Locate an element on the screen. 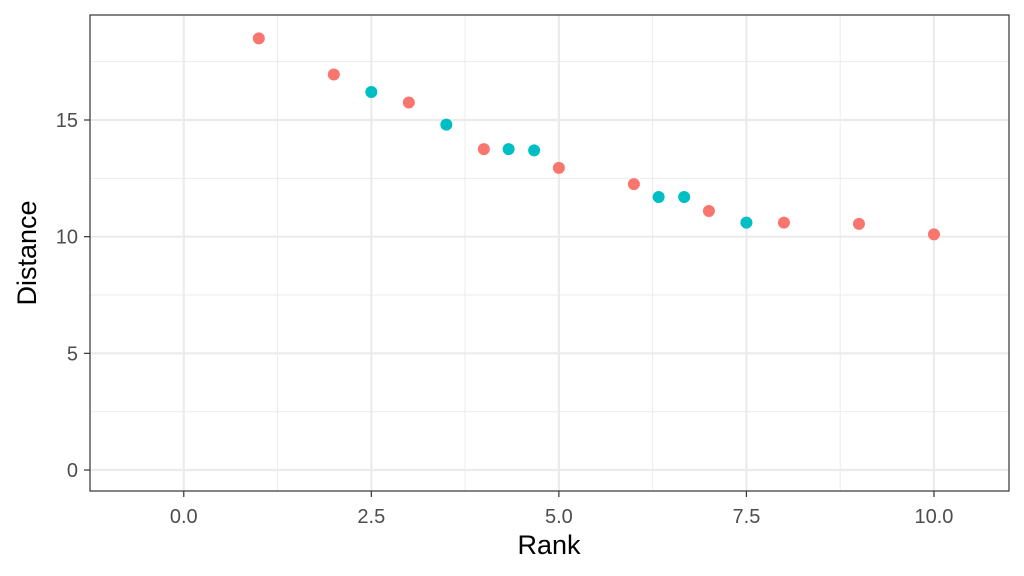 The image size is (1024, 576). y-tick-label: 15 is located at coordinates (67, 121).